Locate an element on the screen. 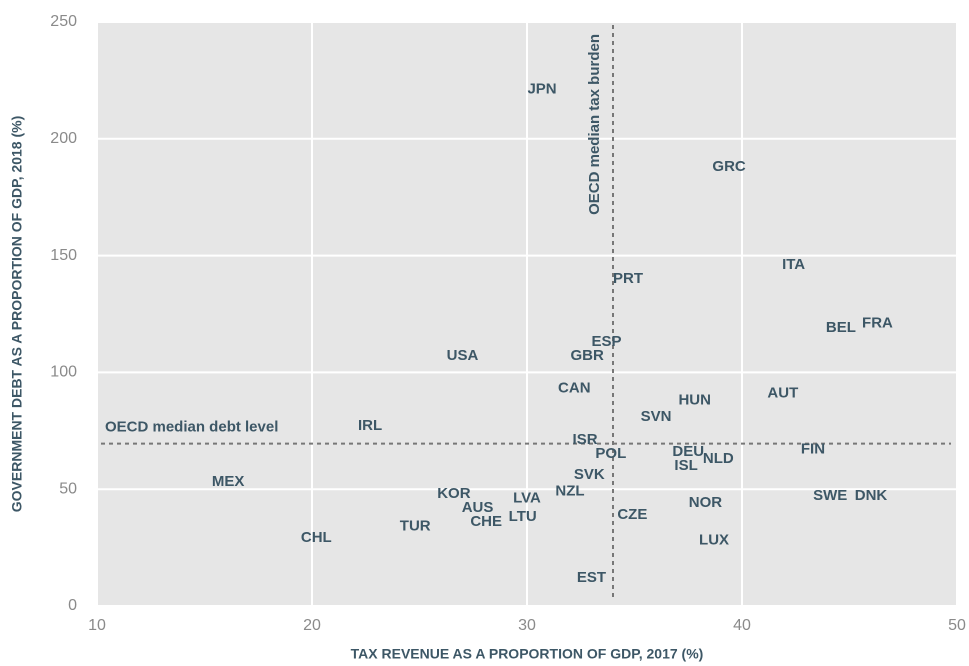  y-tick-label: 200 is located at coordinates (63, 138).